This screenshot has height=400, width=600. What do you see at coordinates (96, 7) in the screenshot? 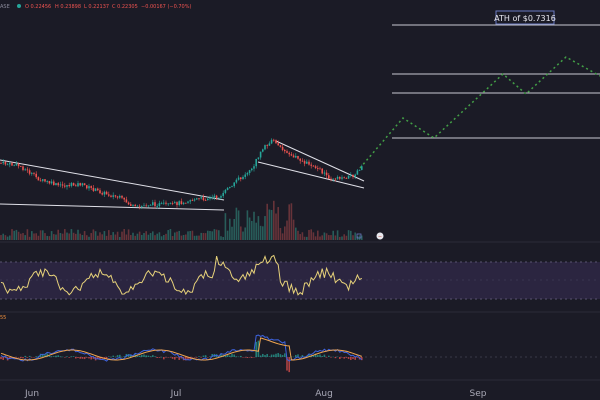
I see `ohlc-low: L 0.22137` at bounding box center [96, 7].